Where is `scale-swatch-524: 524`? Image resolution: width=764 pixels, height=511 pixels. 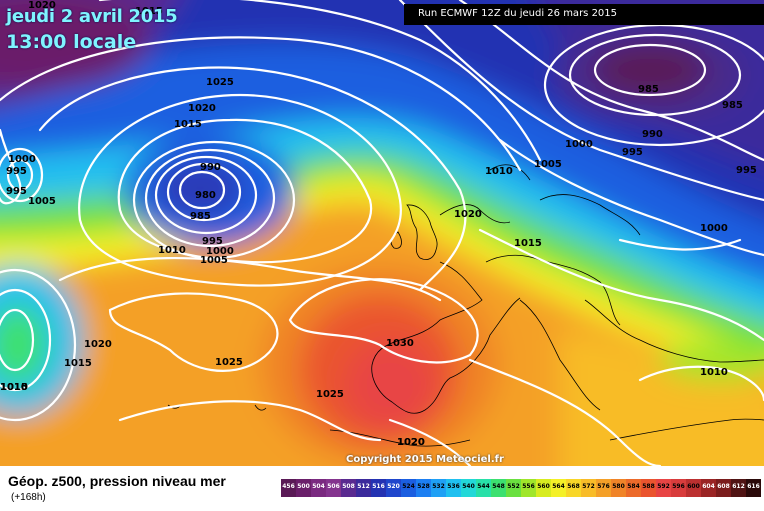 scale-swatch-524: 524 is located at coordinates (408, 488).